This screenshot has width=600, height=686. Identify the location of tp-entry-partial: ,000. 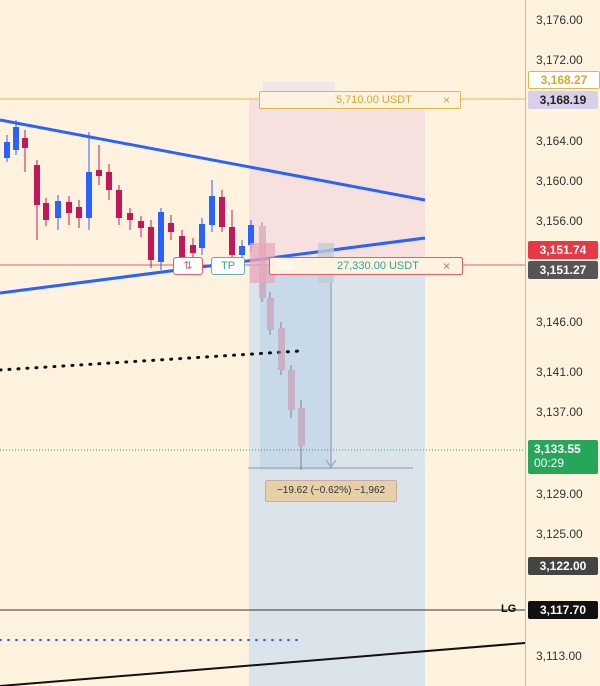
(285, 266).